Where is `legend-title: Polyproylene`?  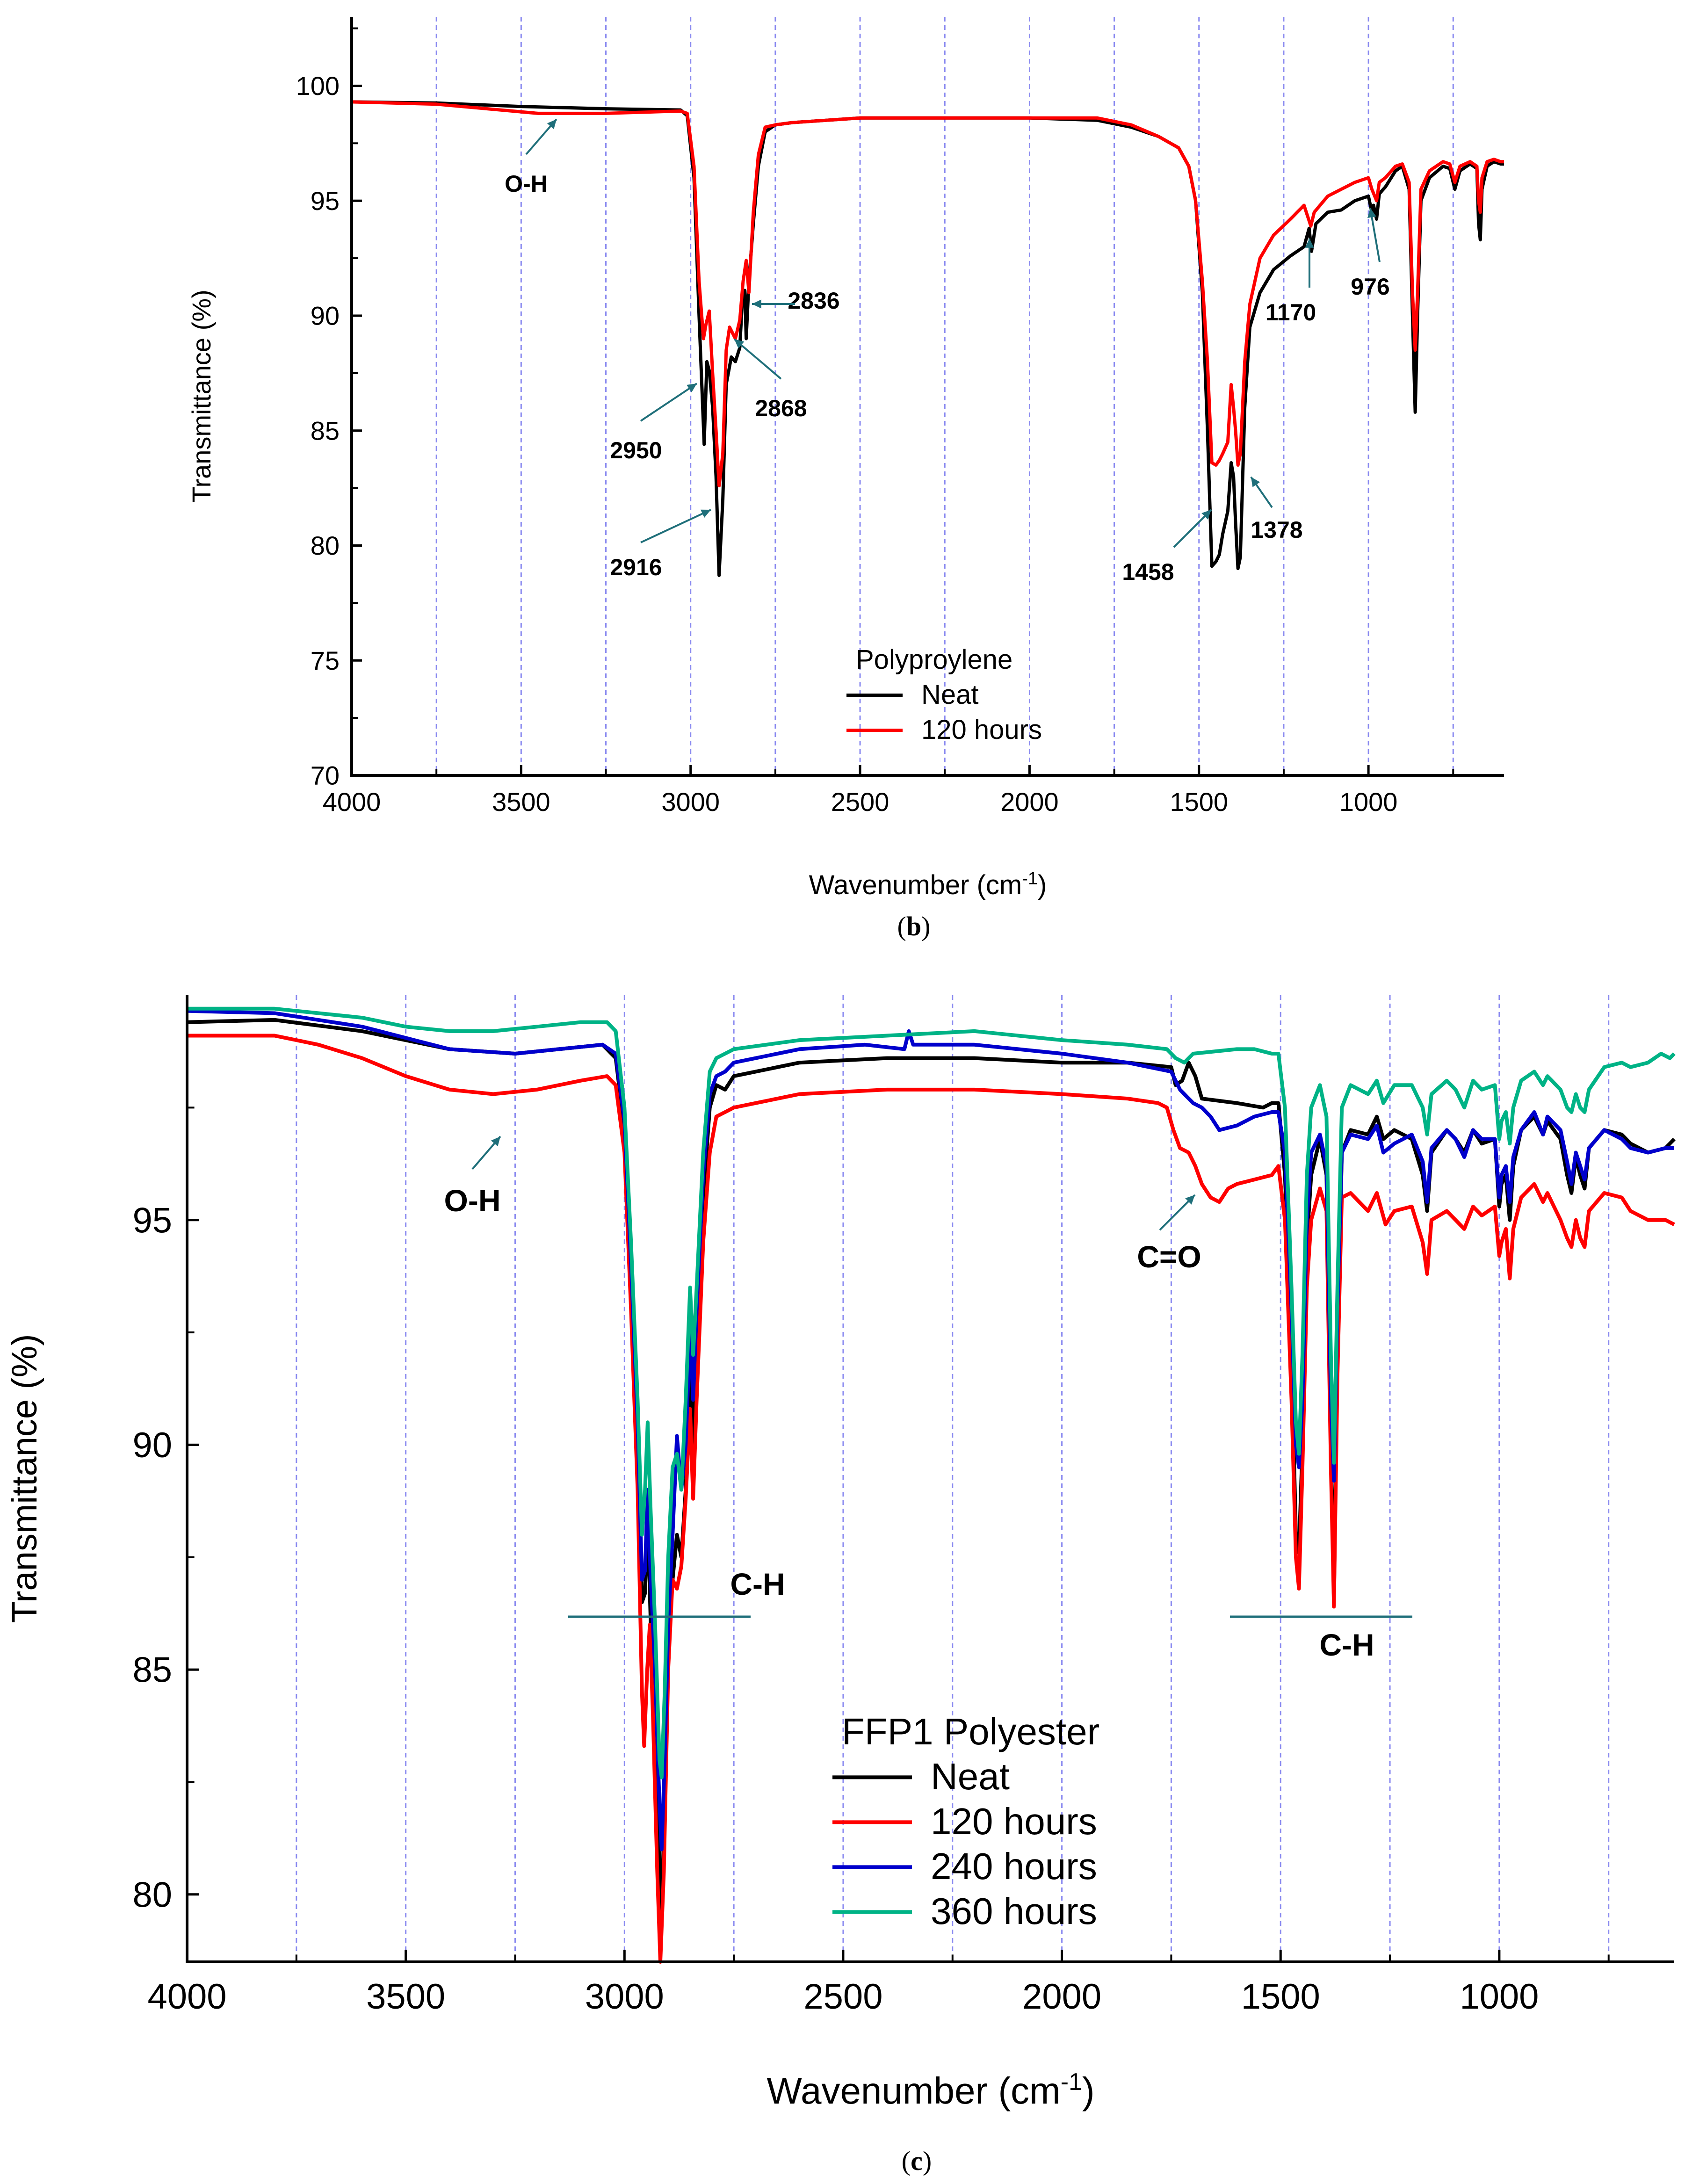 legend-title: Polyproylene is located at coordinates (934, 659).